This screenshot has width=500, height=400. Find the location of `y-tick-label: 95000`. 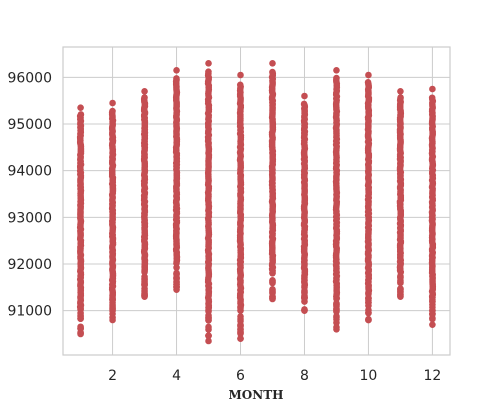

y-tick-label: 95000 is located at coordinates (29, 125).